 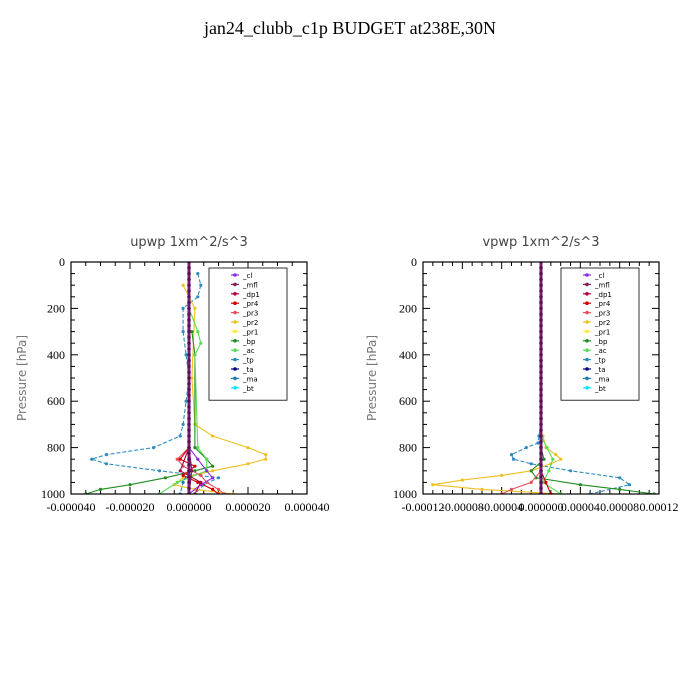 What do you see at coordinates (408, 448) in the screenshot?
I see `y-tick-label: 800` at bounding box center [408, 448].